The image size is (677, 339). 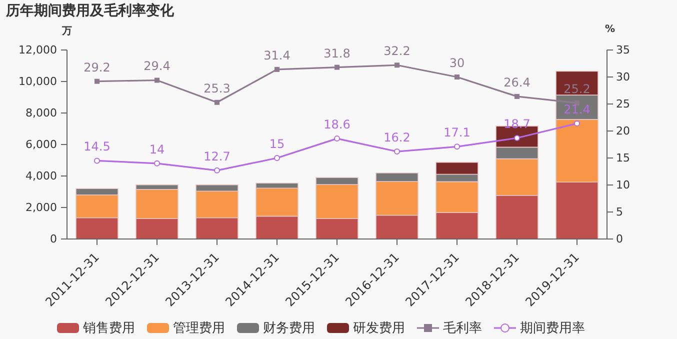 What do you see at coordinates (337, 53) in the screenshot?
I see `data-label: 31.8` at bounding box center [337, 53].